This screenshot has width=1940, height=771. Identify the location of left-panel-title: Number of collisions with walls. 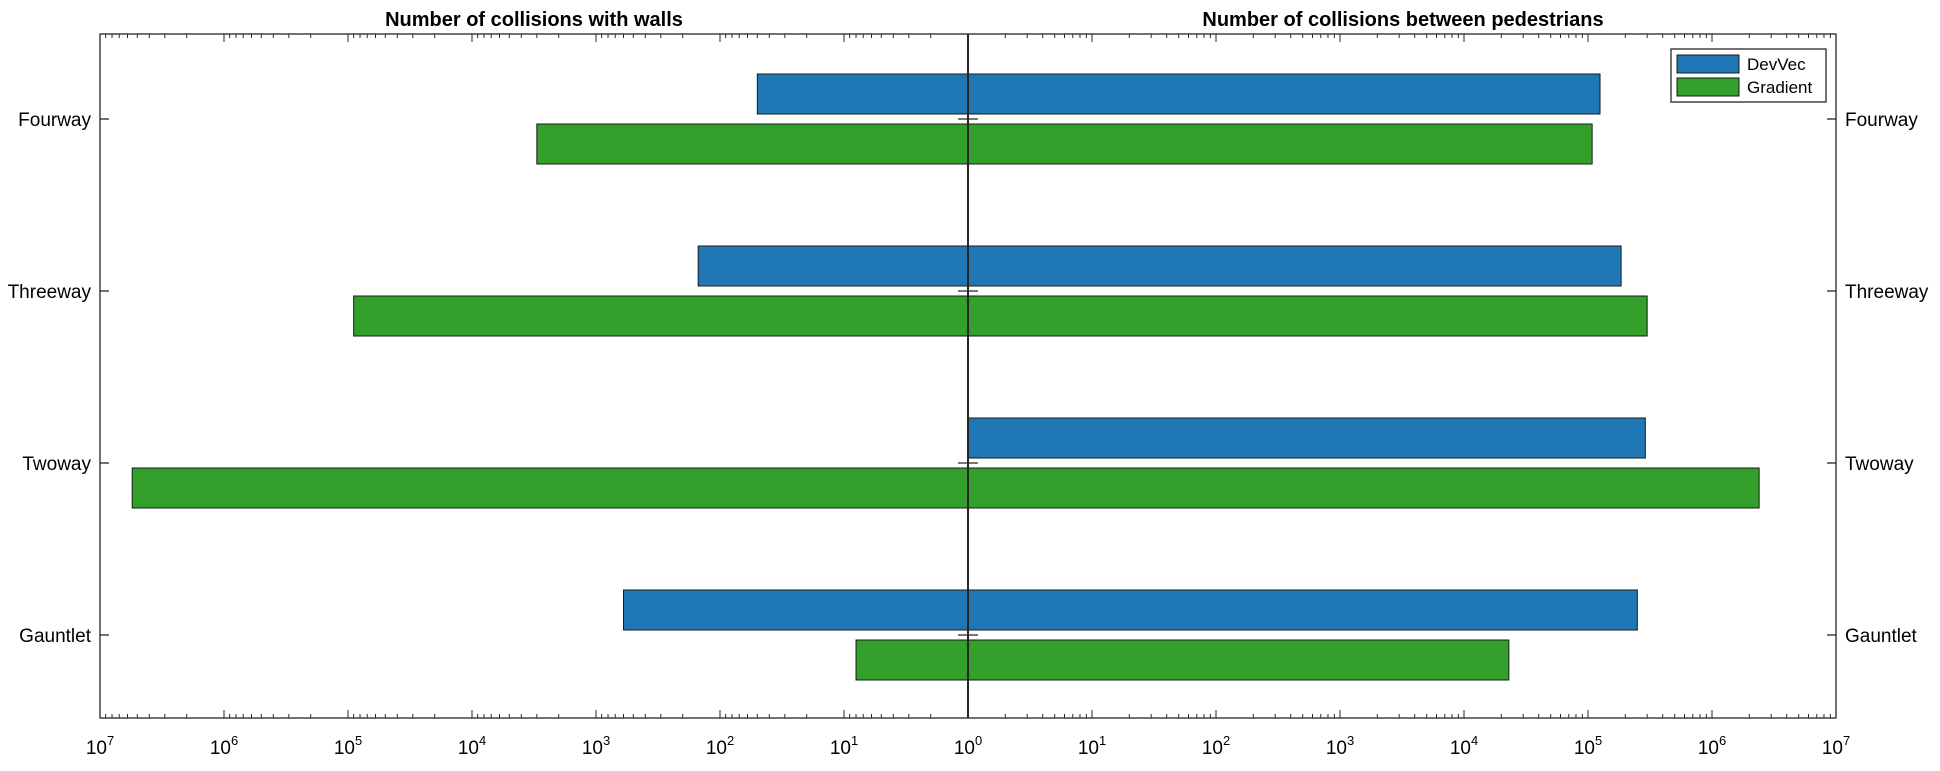
(534, 20).